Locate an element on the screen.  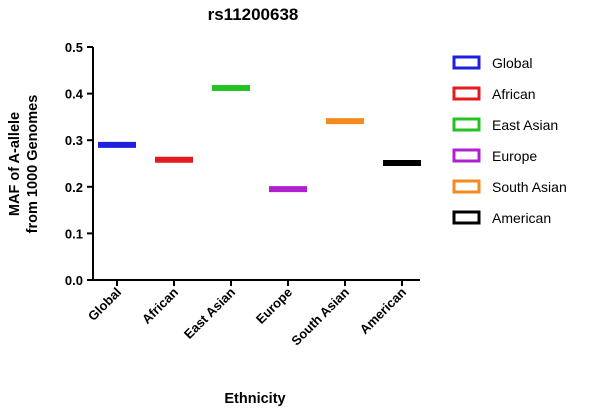
x-tick-label: South Asian is located at coordinates (320, 316).